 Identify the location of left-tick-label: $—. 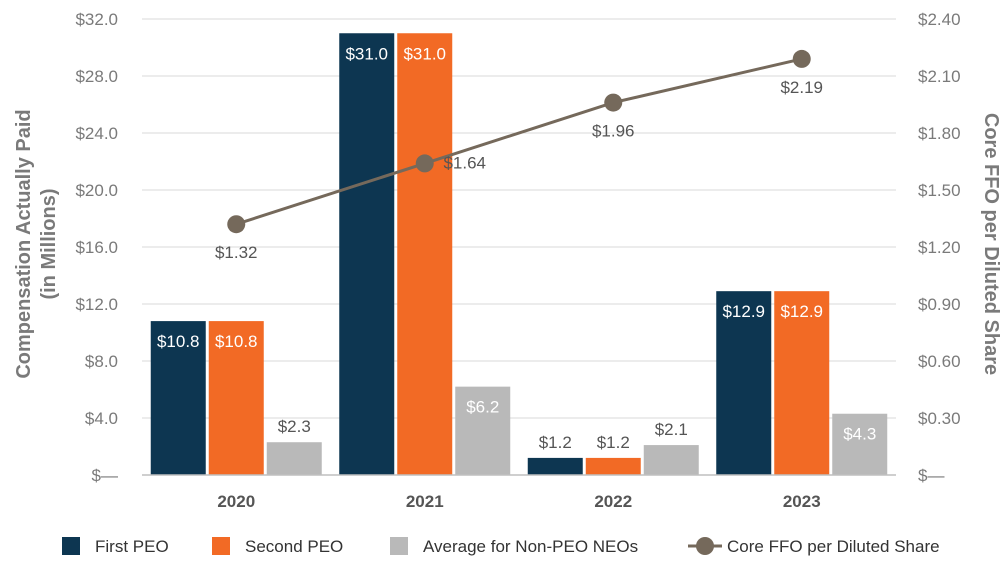
(105, 475).